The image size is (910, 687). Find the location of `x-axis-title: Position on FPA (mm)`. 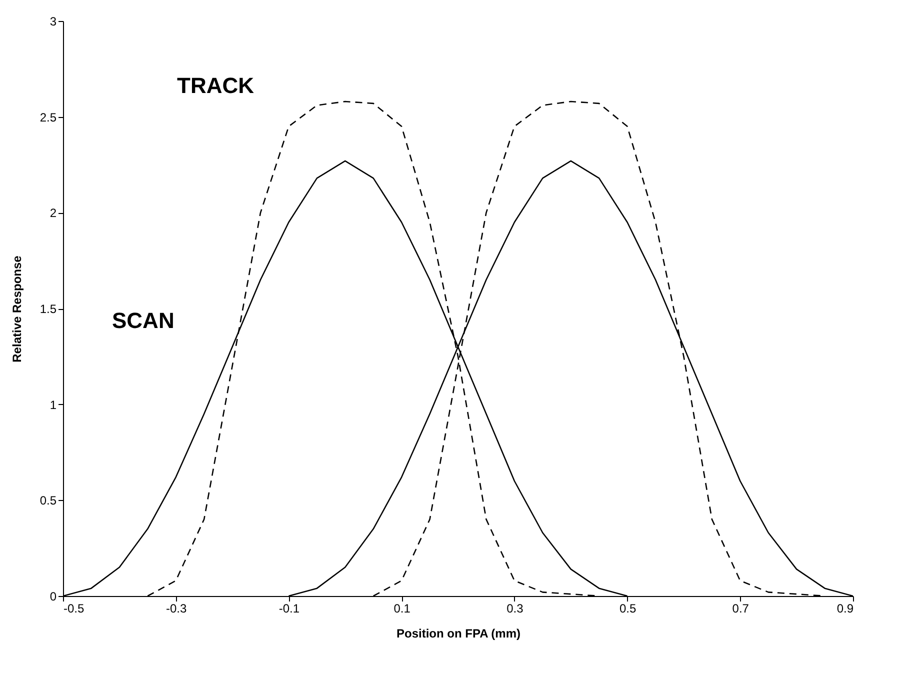

x-axis-title: Position on FPA (mm) is located at coordinates (458, 633).